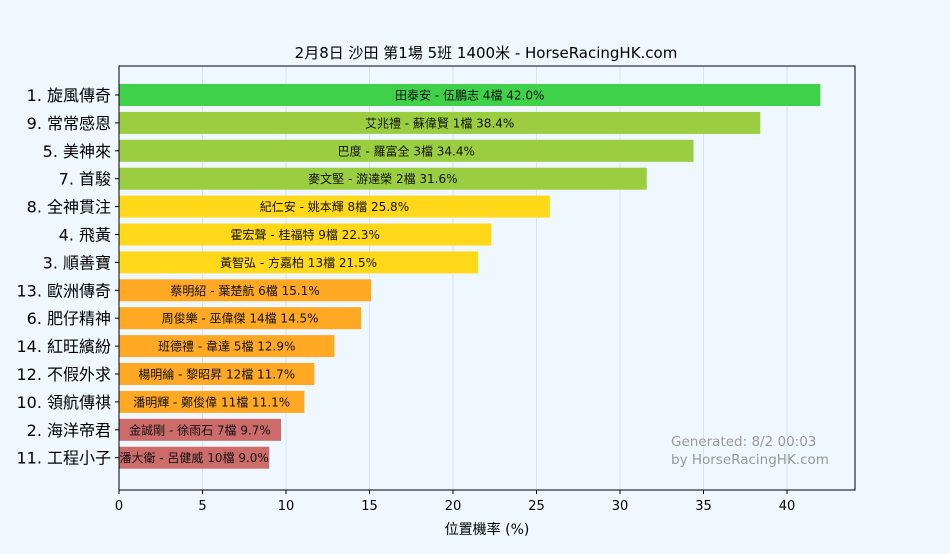 Image resolution: width=950 pixels, height=554 pixels. I want to click on y-tick-label: 10. 領航傳祺, so click(63, 402).